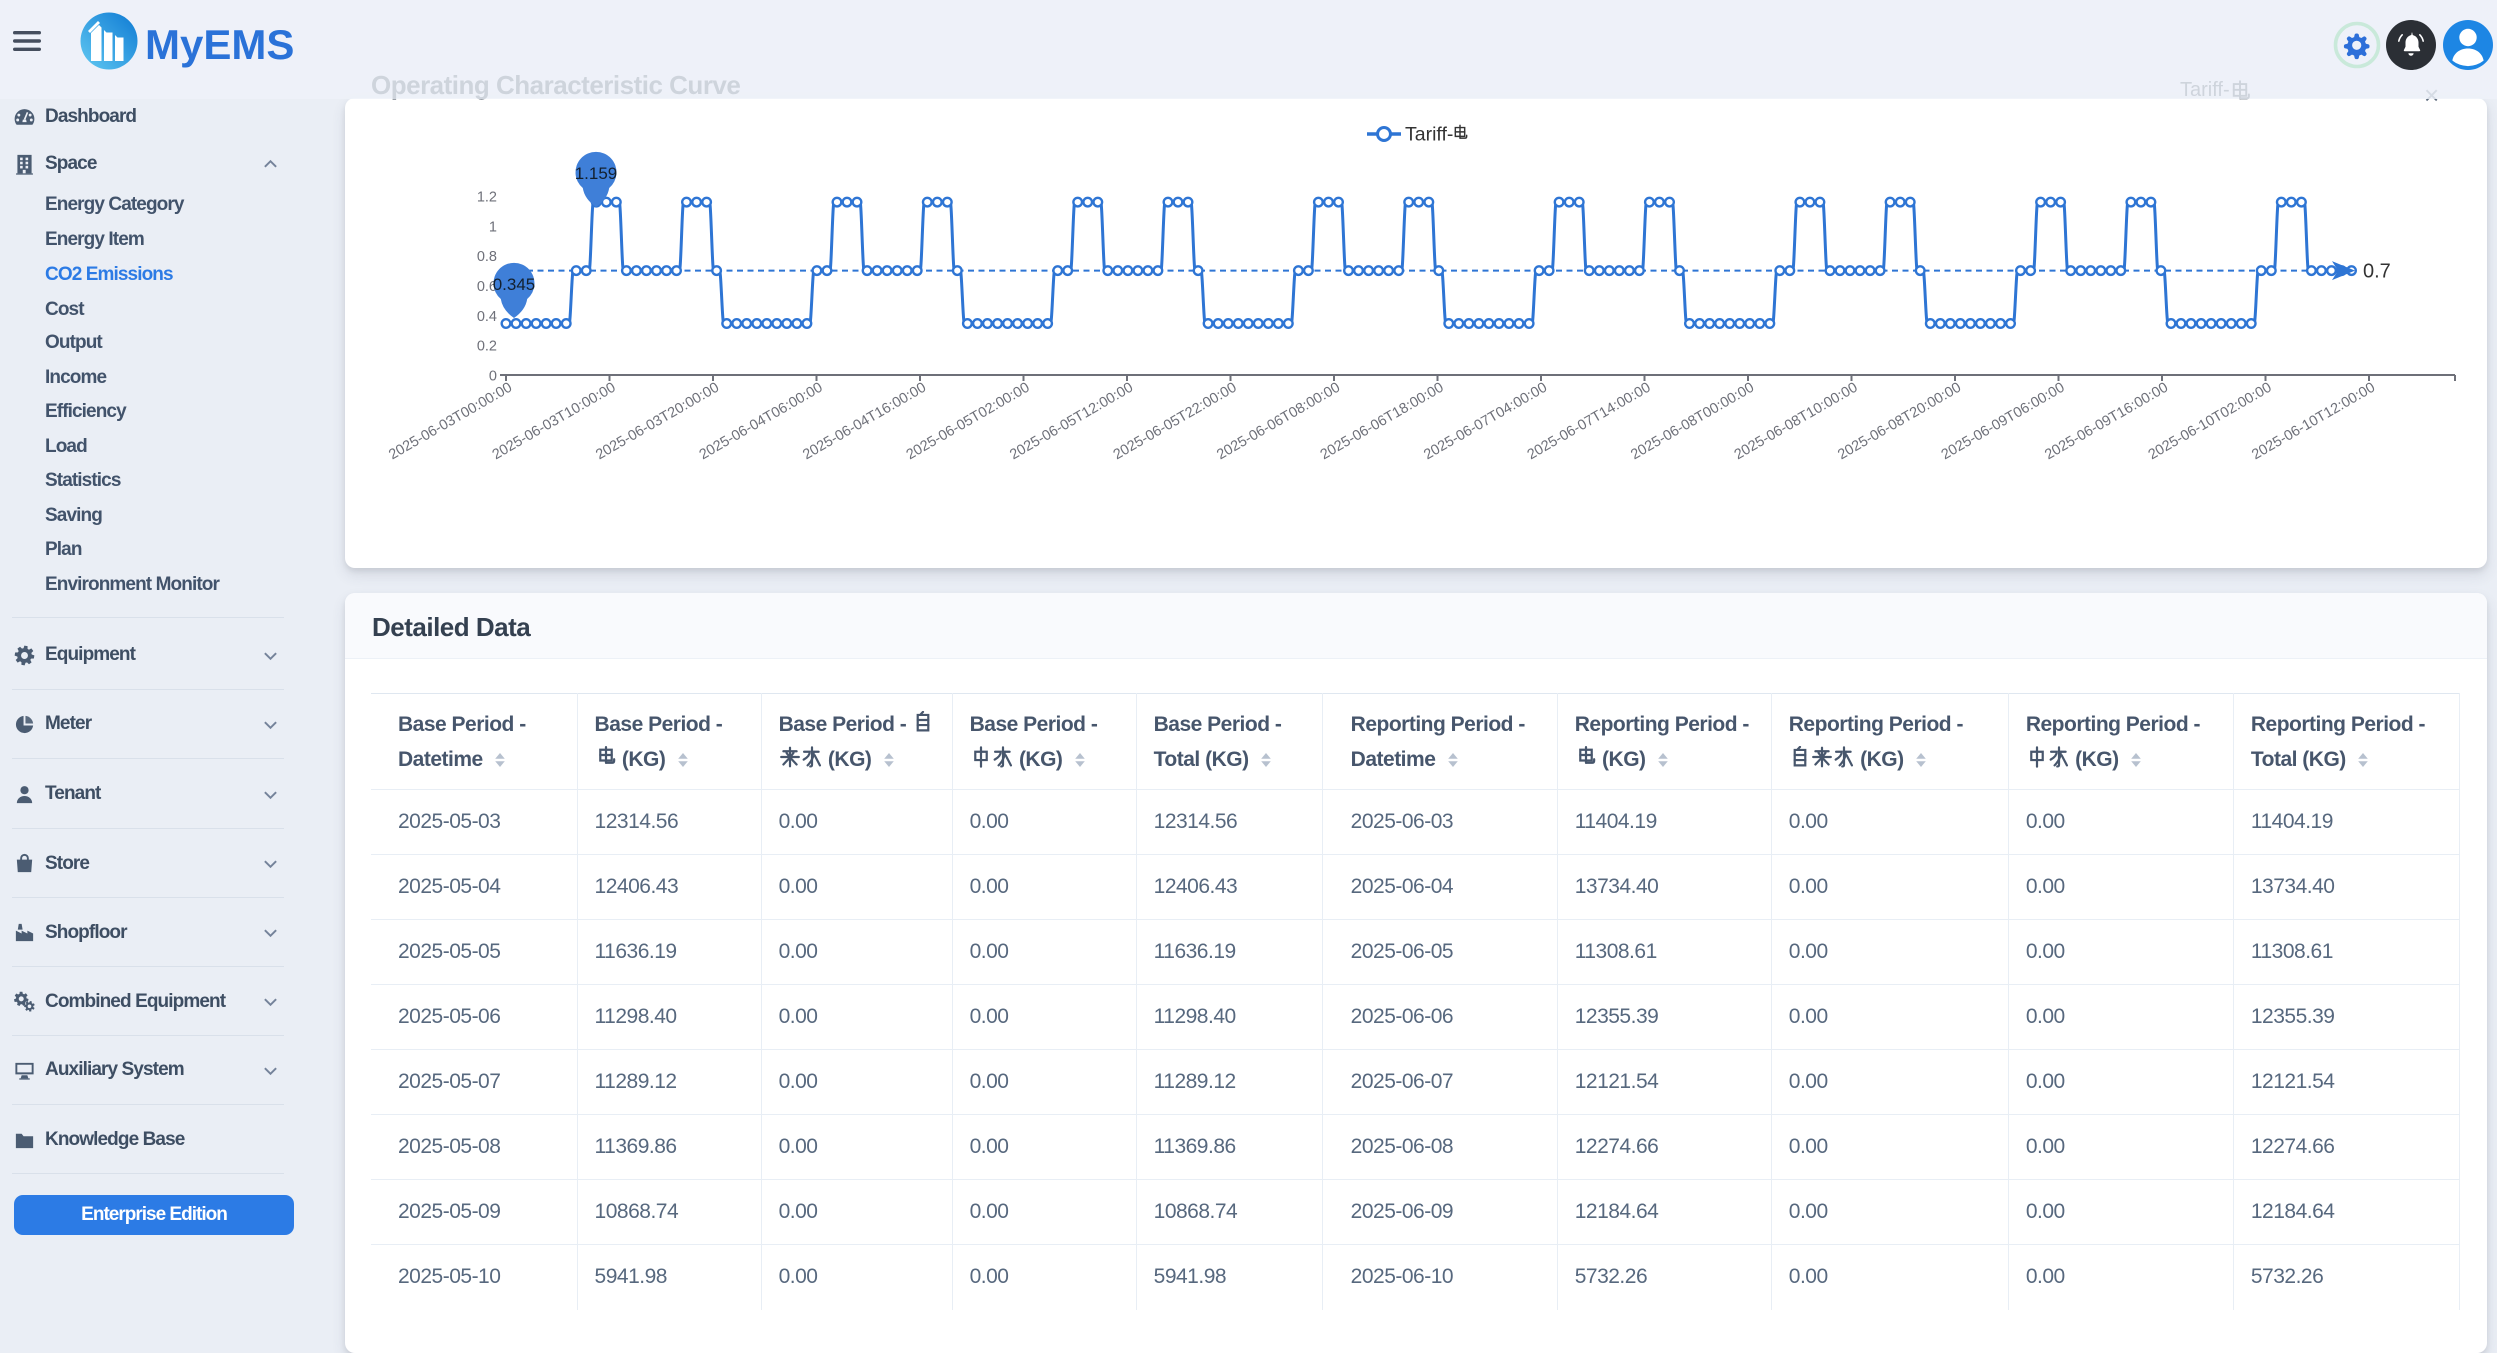 Image resolution: width=2497 pixels, height=1353 pixels. I want to click on svg-text: 1, so click(493, 227).